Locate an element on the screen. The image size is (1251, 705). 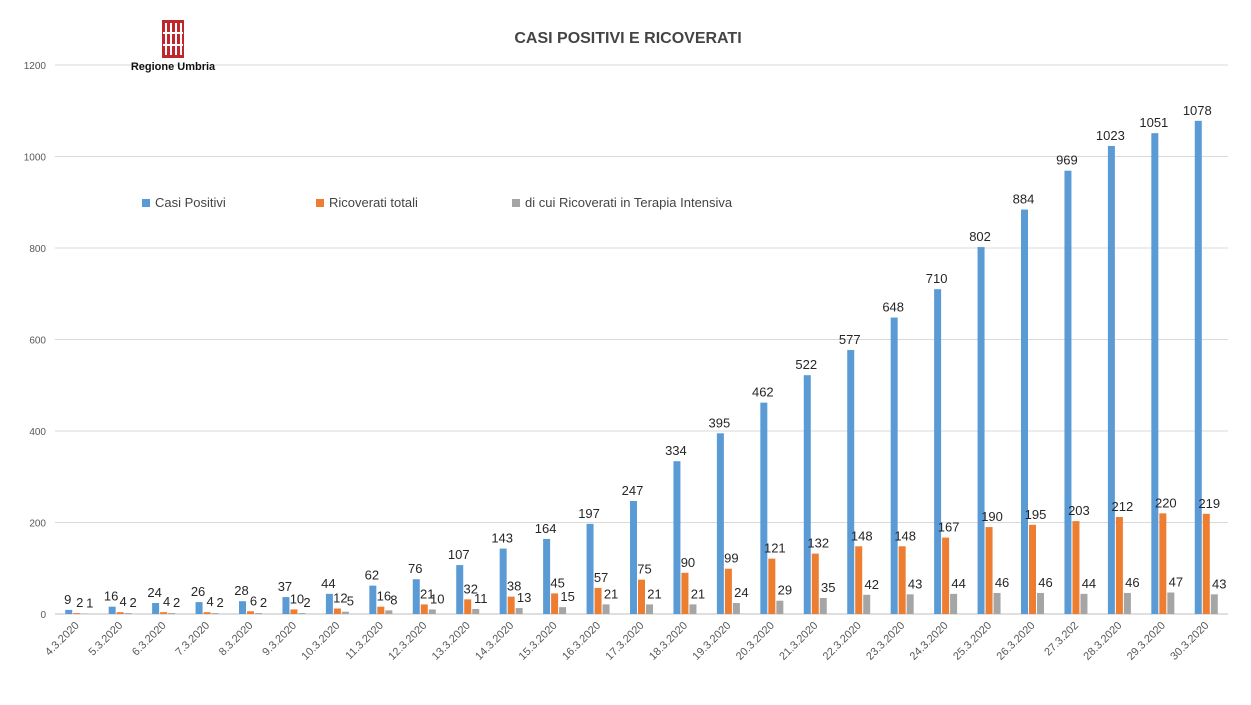
y-tick-label: 1000 is located at coordinates (35, 158).